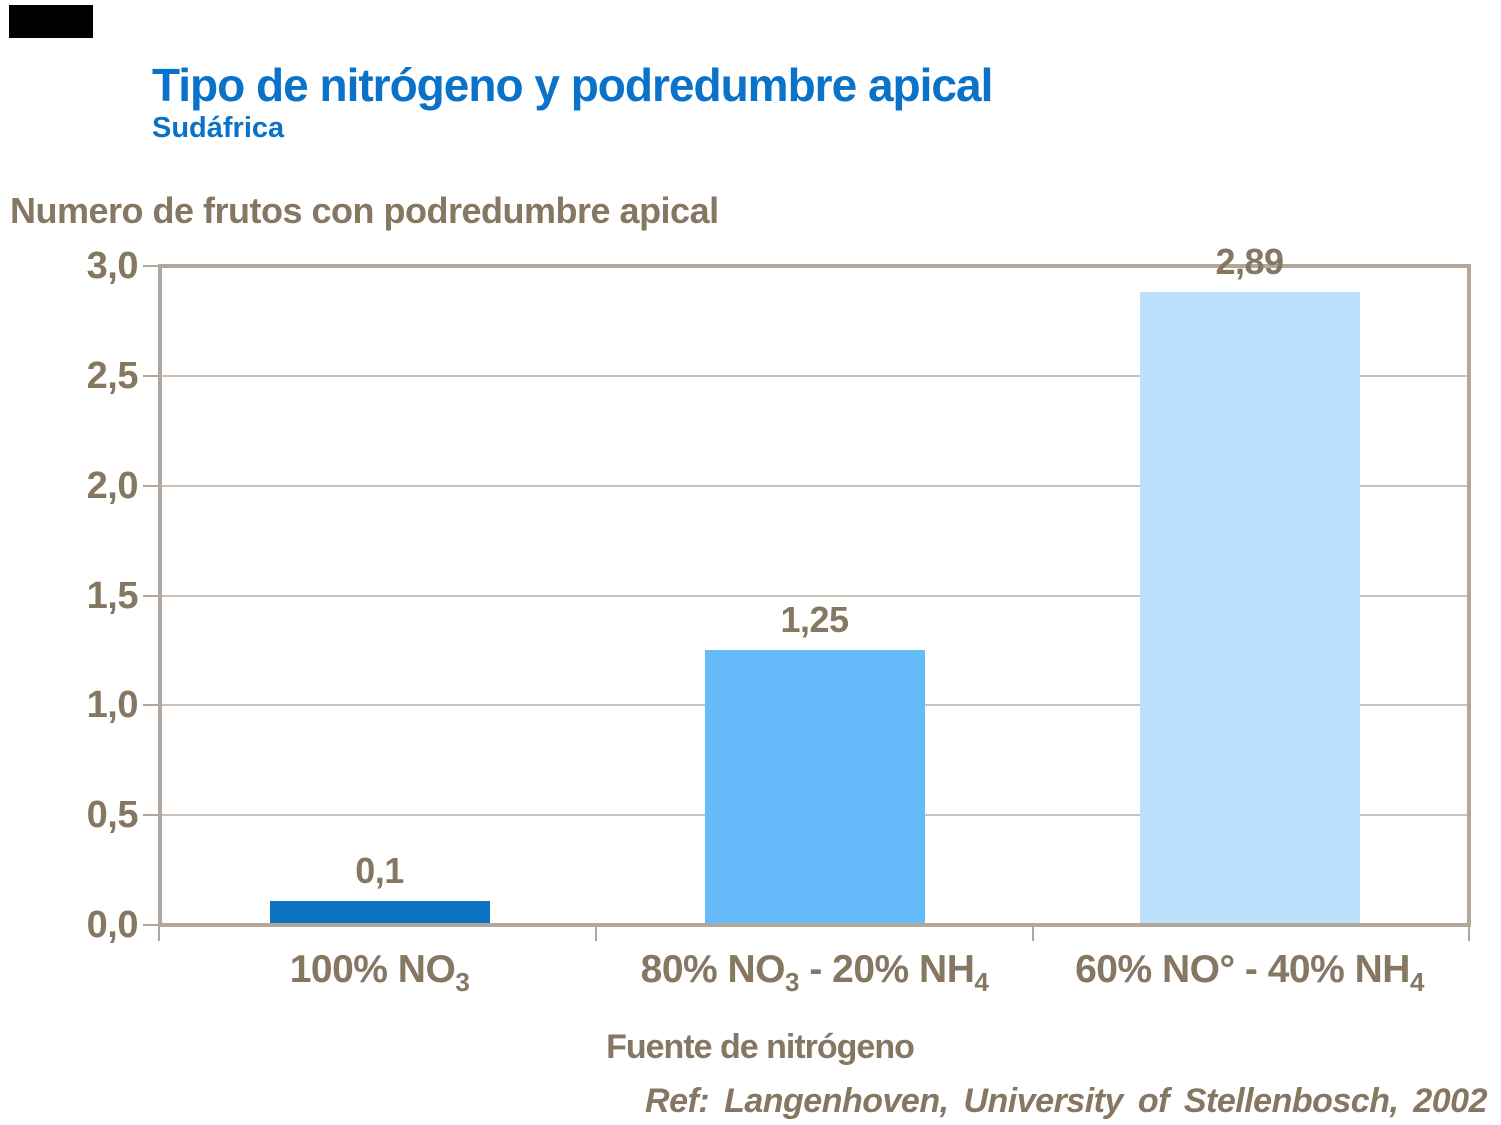 The image size is (1501, 1125). I want to click on label-text: - 20% NH, so click(887, 969).